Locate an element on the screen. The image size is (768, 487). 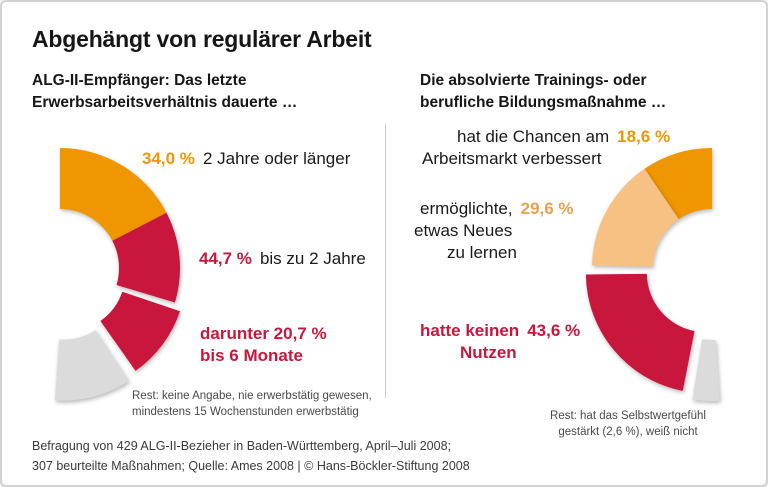
right-donut-chart is located at coordinates (652, 274).